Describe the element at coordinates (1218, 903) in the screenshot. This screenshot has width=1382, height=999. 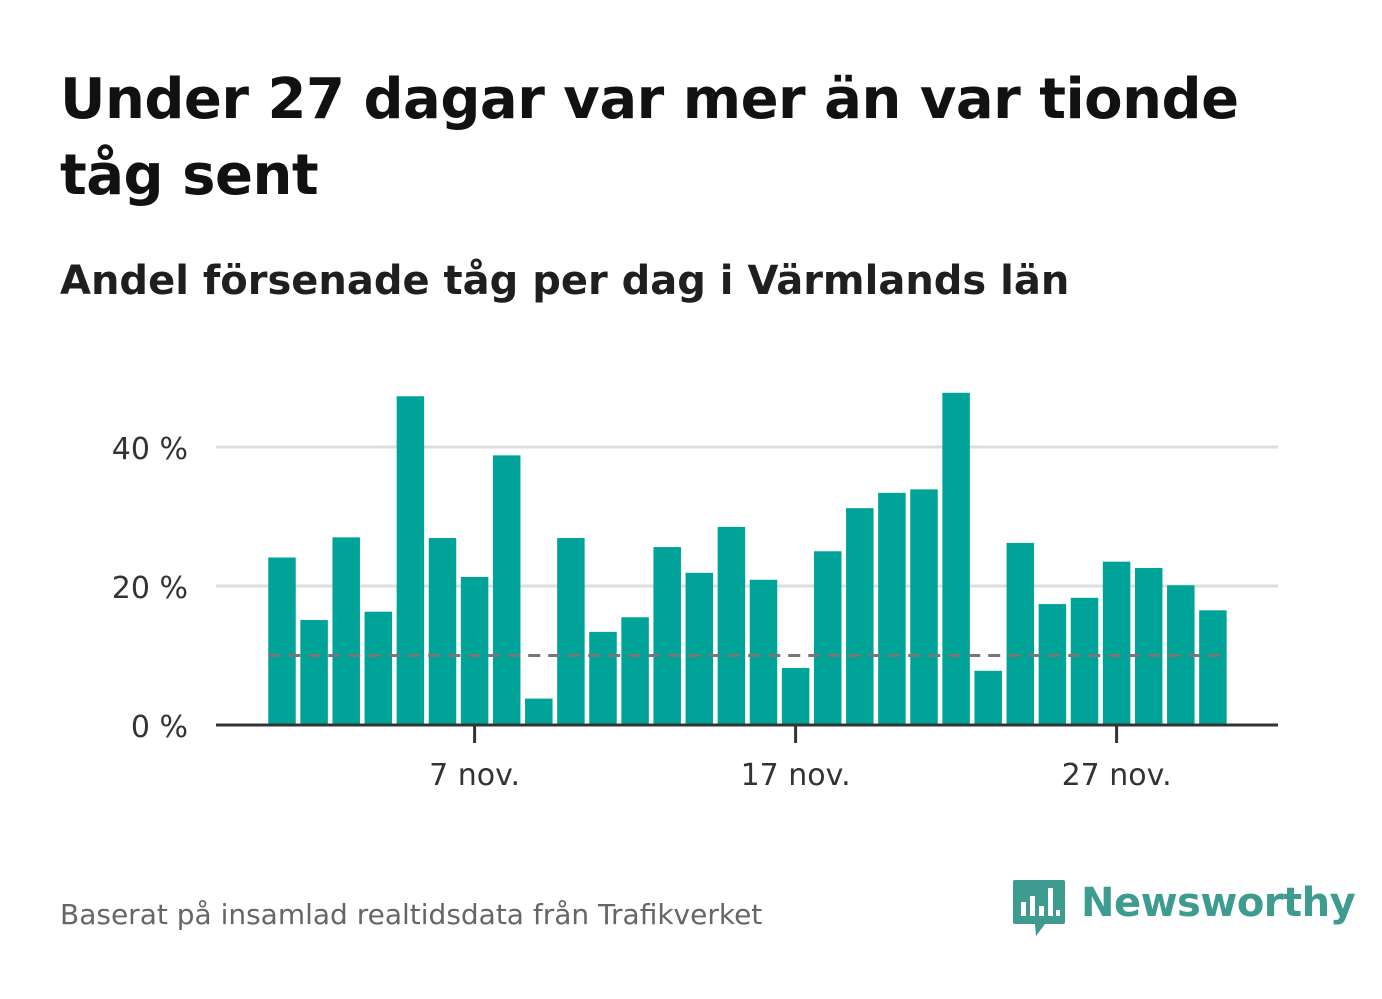
I see `logo-wordmark: Newsworthy` at that location.